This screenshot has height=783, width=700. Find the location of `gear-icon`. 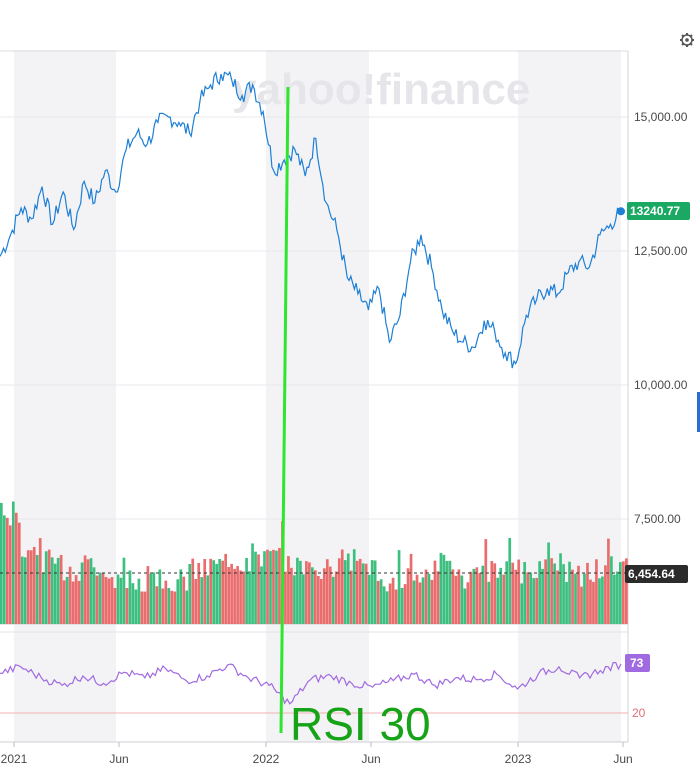

gear-icon is located at coordinates (687, 40).